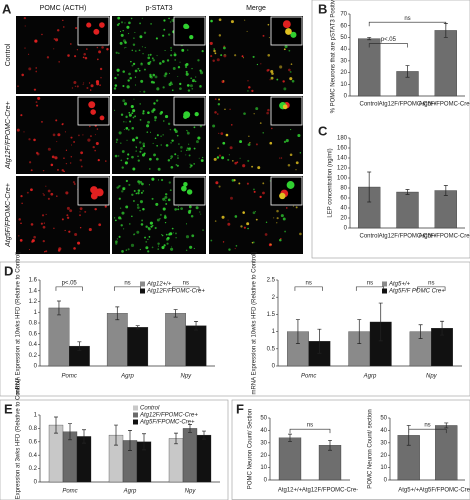 Image resolution: width=470 pixels, height=500 pixels. I want to click on significance-bracket, so click(127, 288).